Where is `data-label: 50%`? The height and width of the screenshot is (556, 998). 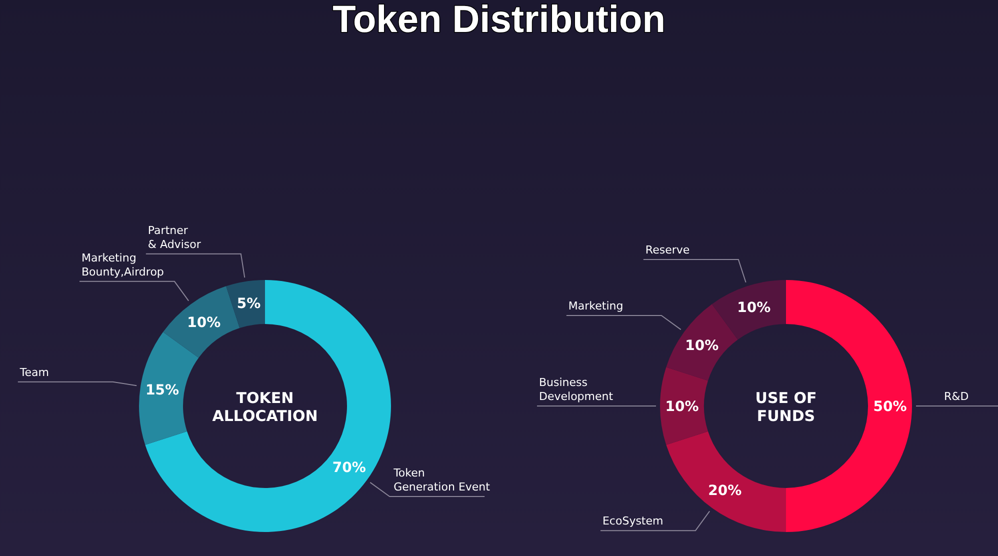 data-label: 50% is located at coordinates (890, 406).